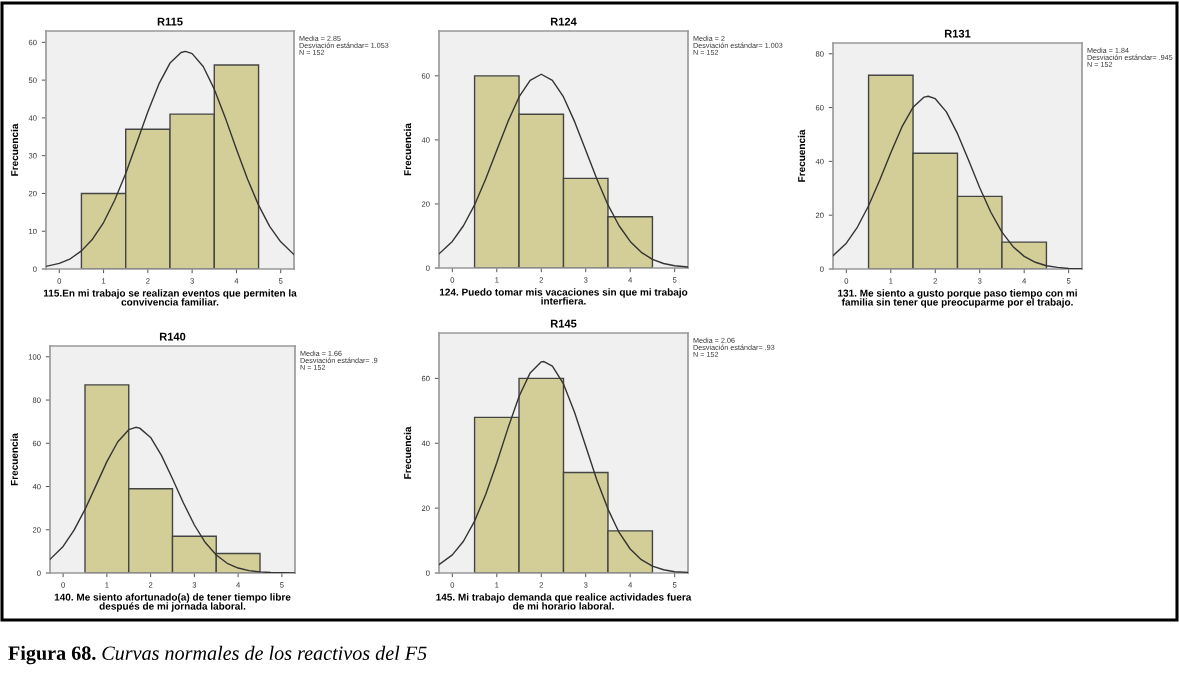 The image size is (1179, 698). Describe the element at coordinates (170, 21) in the screenshot. I see `chart-title: R115` at that location.